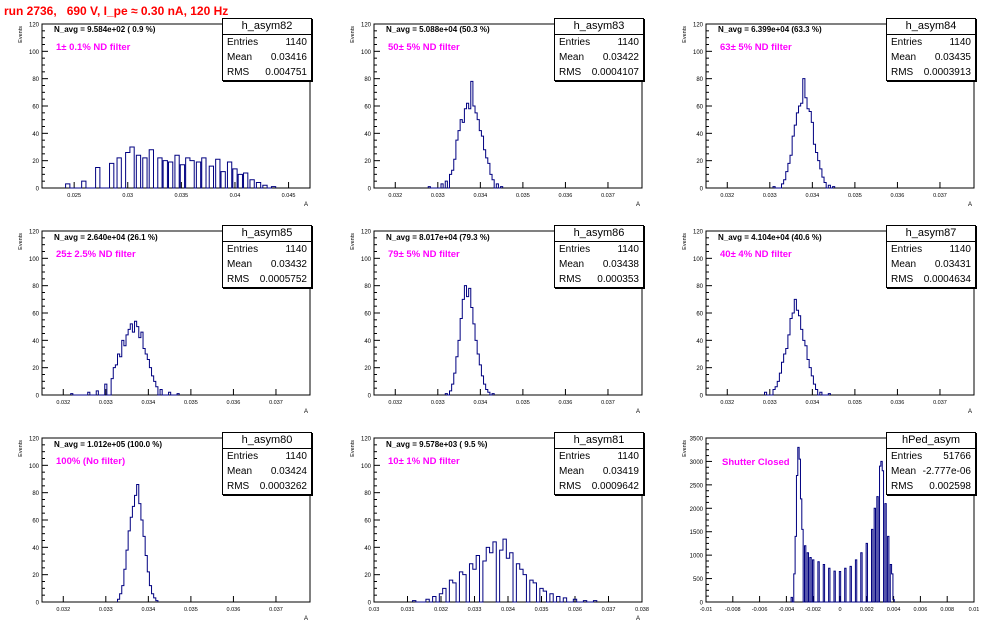 The width and height of the screenshot is (996, 639). Describe the element at coordinates (599, 441) in the screenshot. I see `stats-box-title: h_asym81` at that location.